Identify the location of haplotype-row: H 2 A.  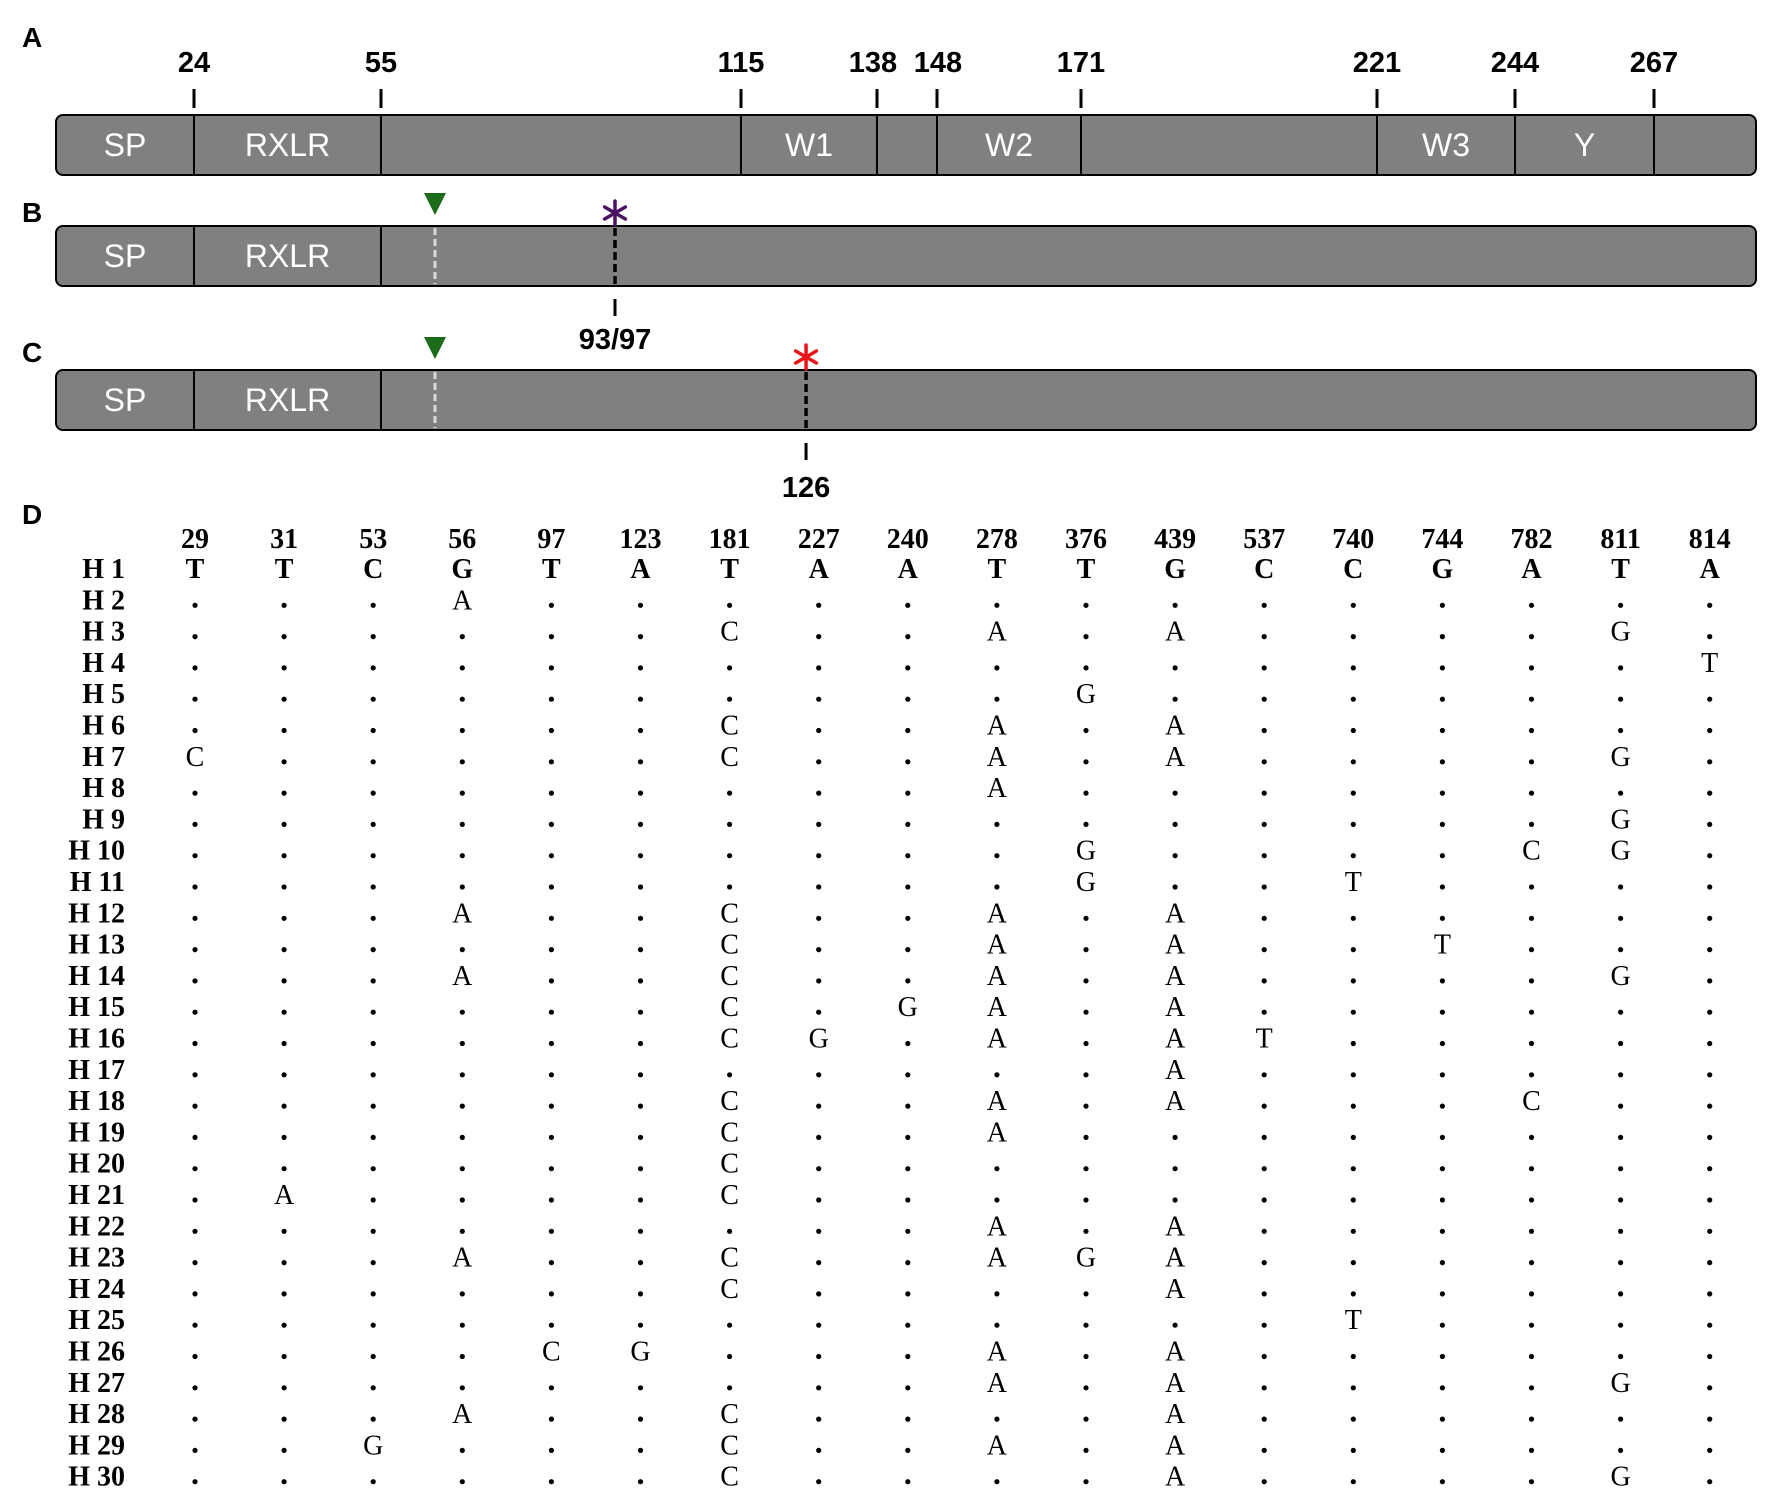
(897, 600).